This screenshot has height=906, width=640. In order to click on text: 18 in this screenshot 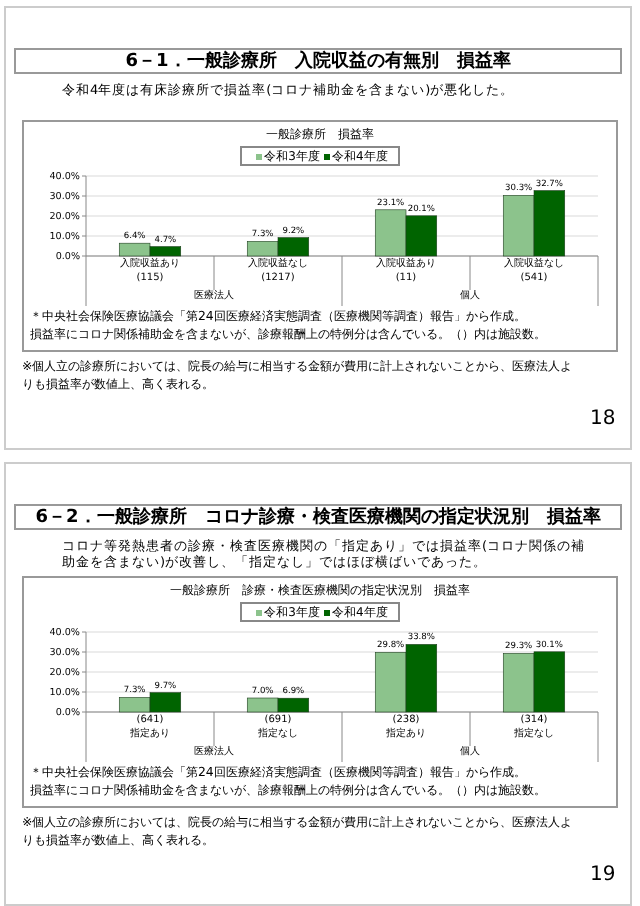, I will do `click(603, 419)`.